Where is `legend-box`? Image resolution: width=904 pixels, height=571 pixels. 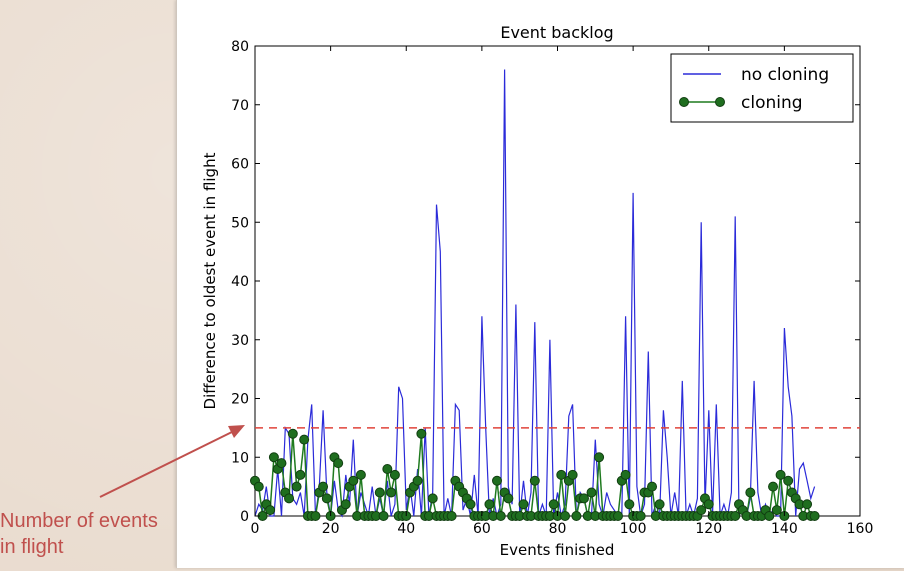
legend-box is located at coordinates (762, 88).